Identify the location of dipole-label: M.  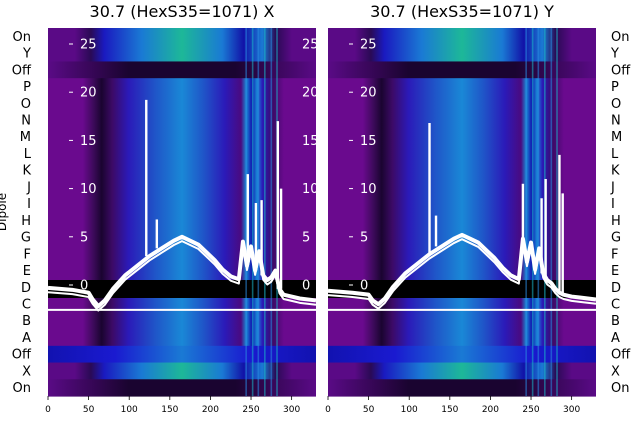
(25, 137).